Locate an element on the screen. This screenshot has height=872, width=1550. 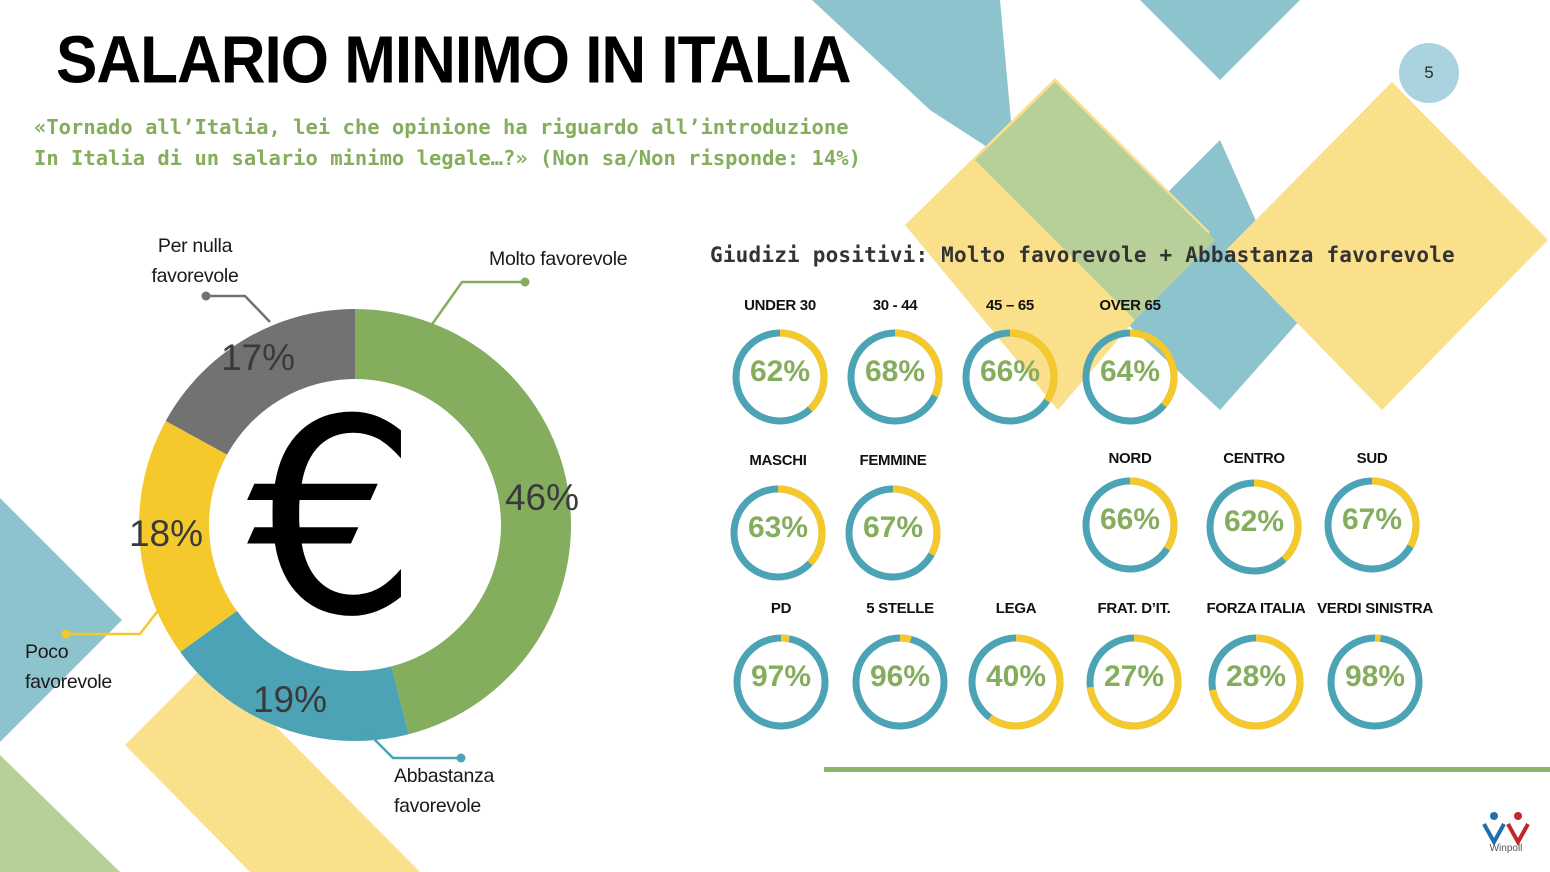
group-value: 66% is located at coordinates (1010, 371).